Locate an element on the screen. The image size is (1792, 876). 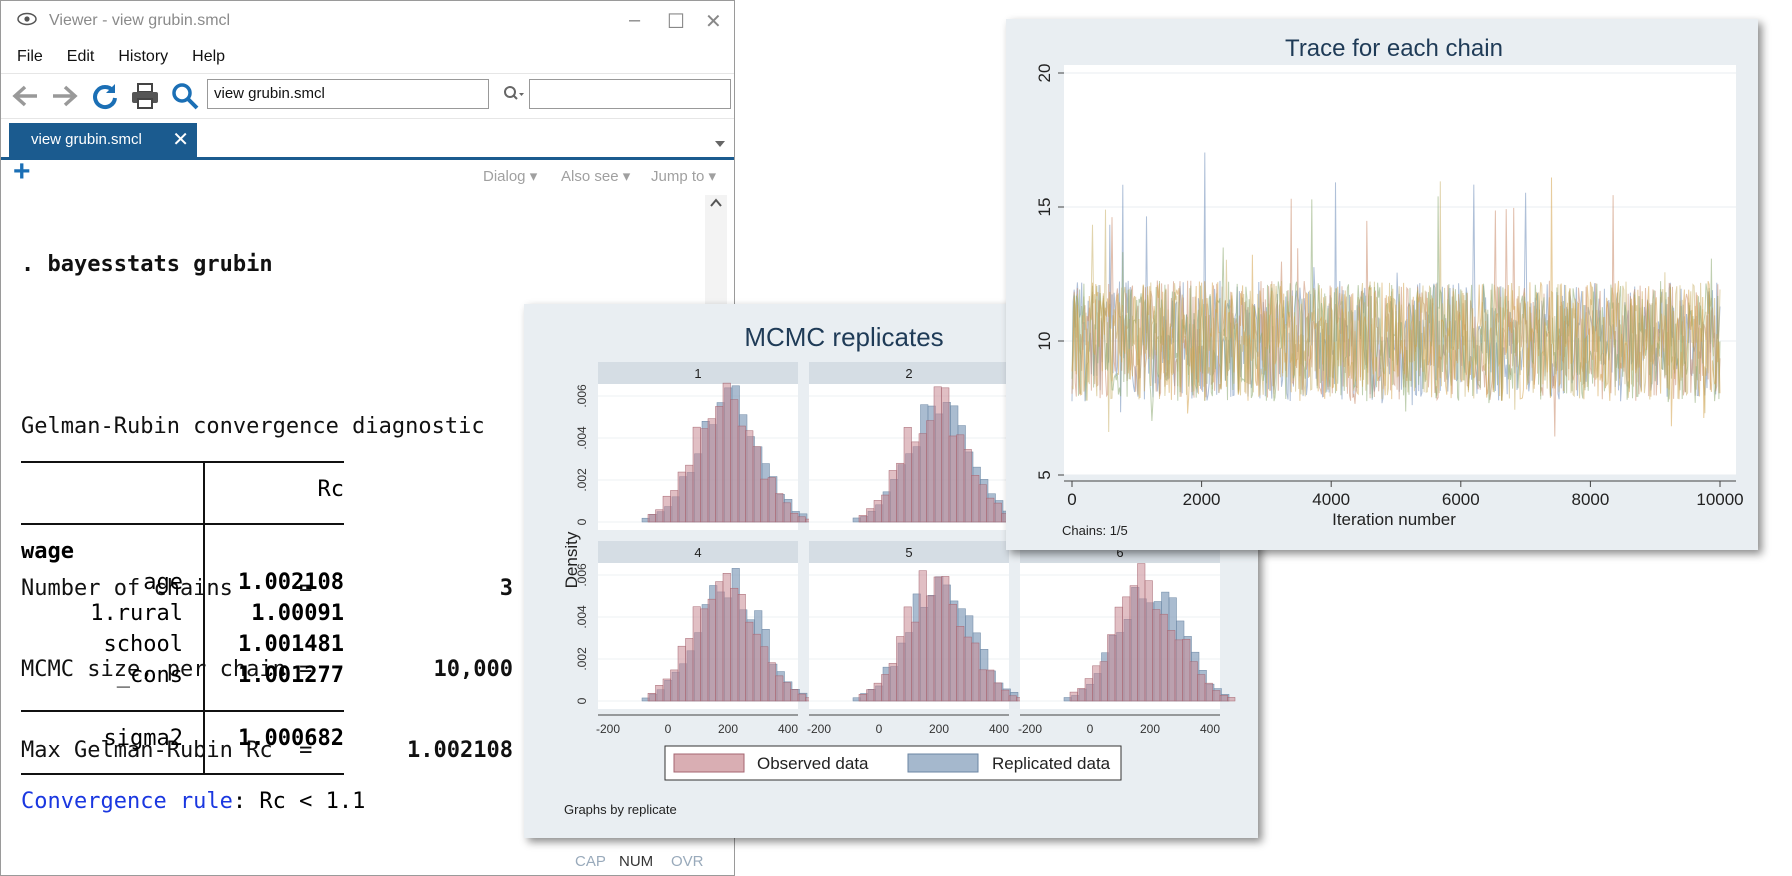
refresh-button is located at coordinates (105, 96).